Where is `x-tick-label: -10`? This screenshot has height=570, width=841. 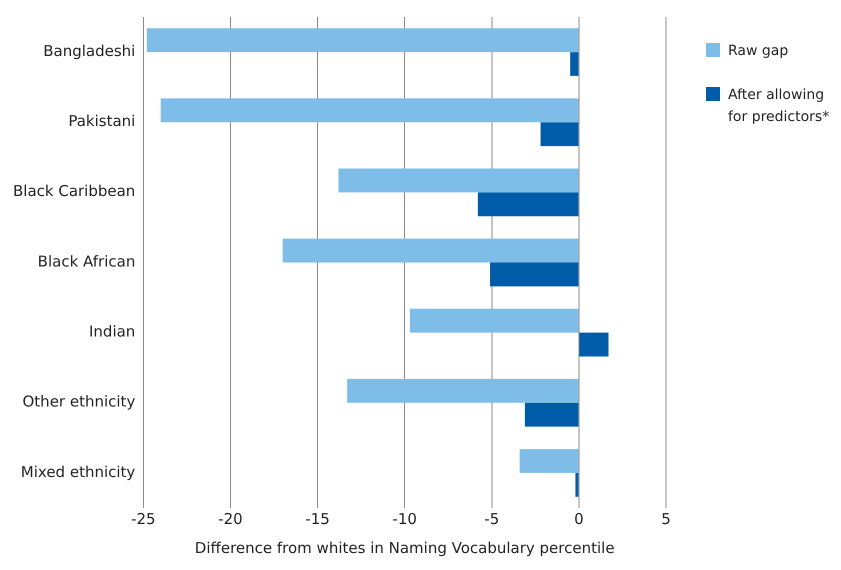 x-tick-label: -10 is located at coordinates (404, 519).